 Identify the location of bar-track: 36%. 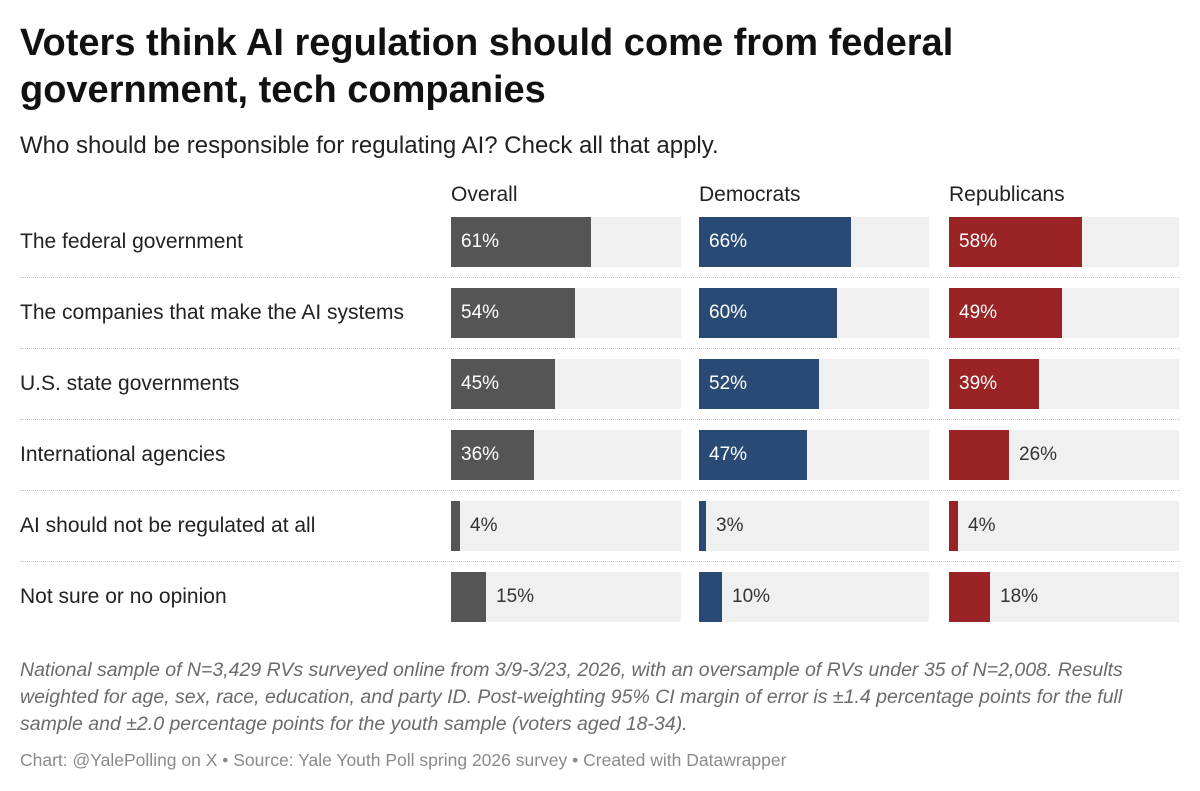
(566, 455).